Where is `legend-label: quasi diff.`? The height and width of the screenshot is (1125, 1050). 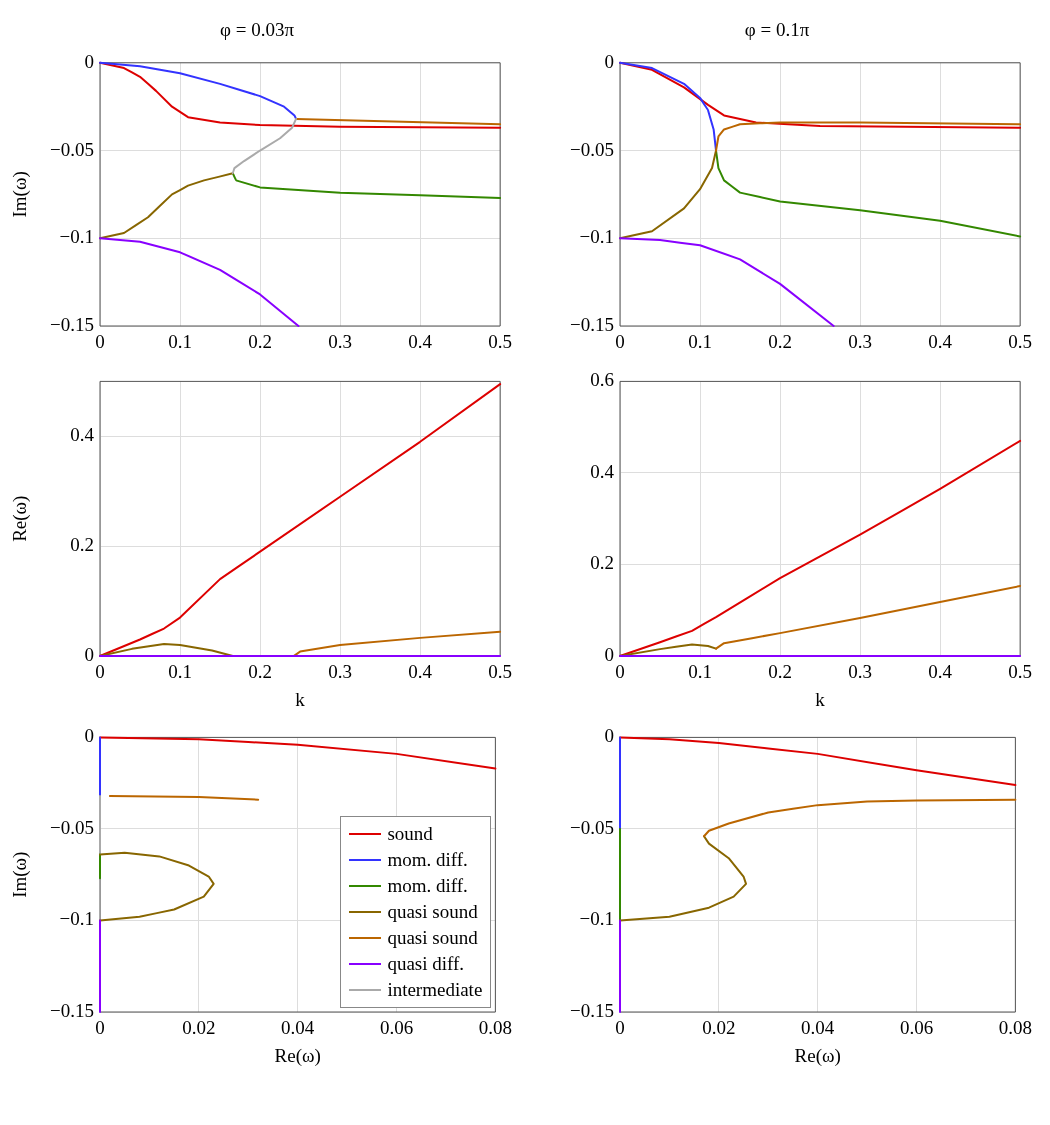 legend-label: quasi diff. is located at coordinates (426, 964).